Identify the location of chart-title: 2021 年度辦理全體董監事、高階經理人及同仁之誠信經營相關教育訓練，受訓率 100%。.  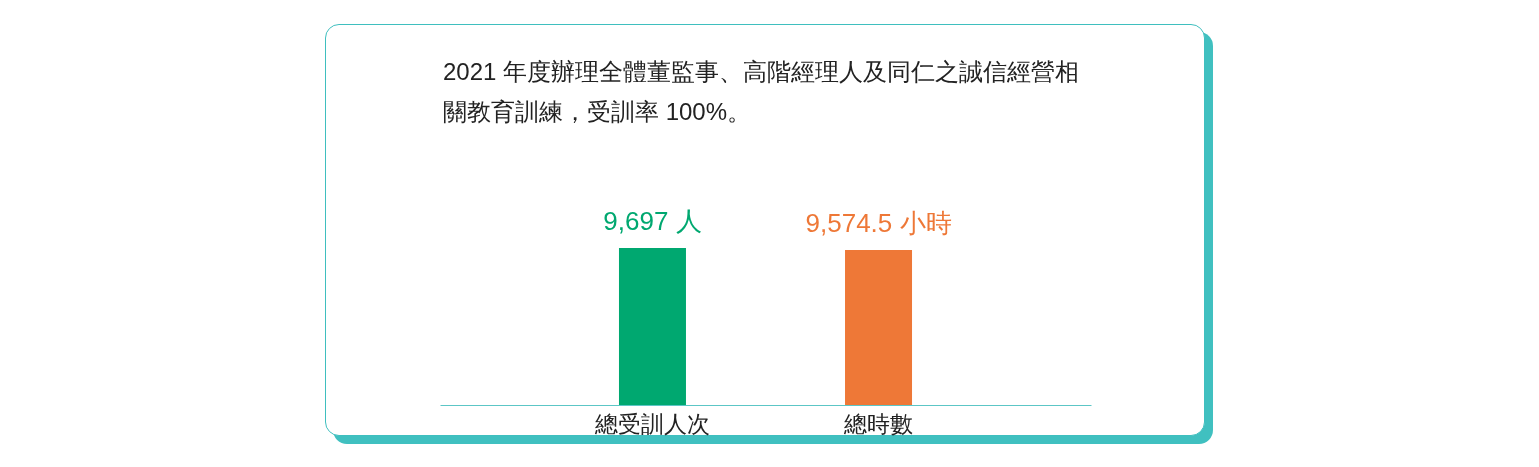
(762, 92).